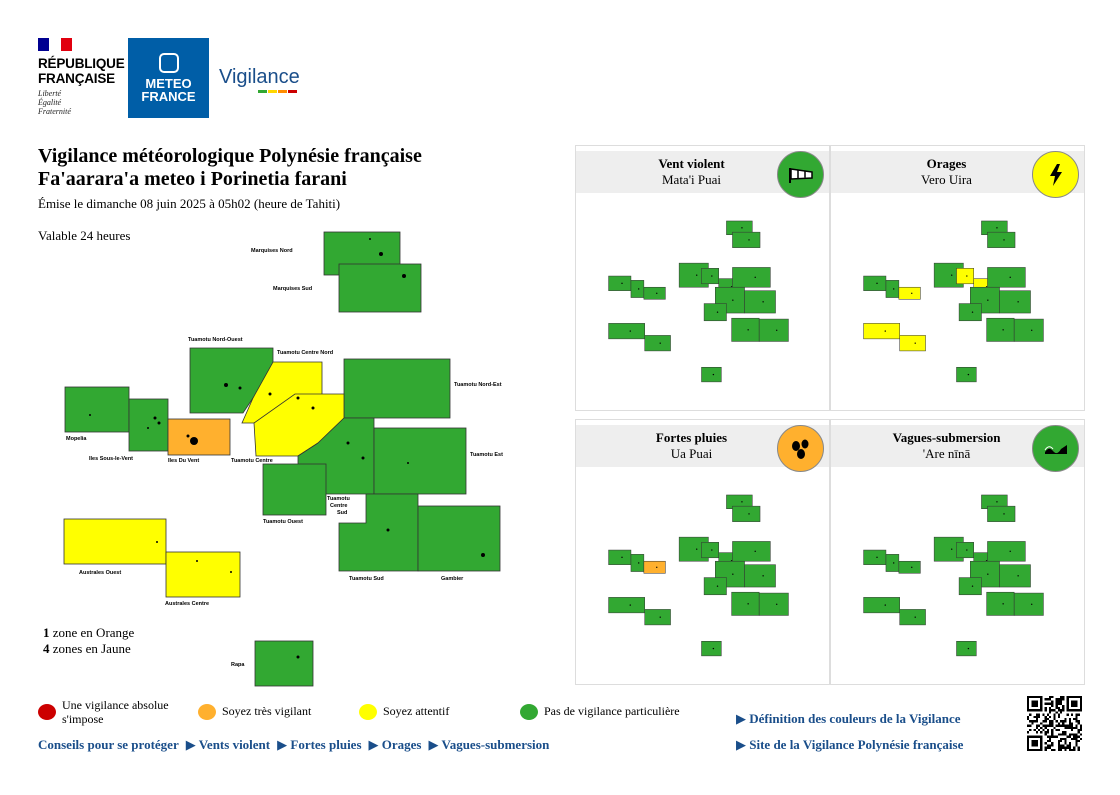 This screenshot has width=1120, height=795. What do you see at coordinates (283, 522) in the screenshot?
I see `label-tuamotu-ouest: Tuamotu Ouest` at bounding box center [283, 522].